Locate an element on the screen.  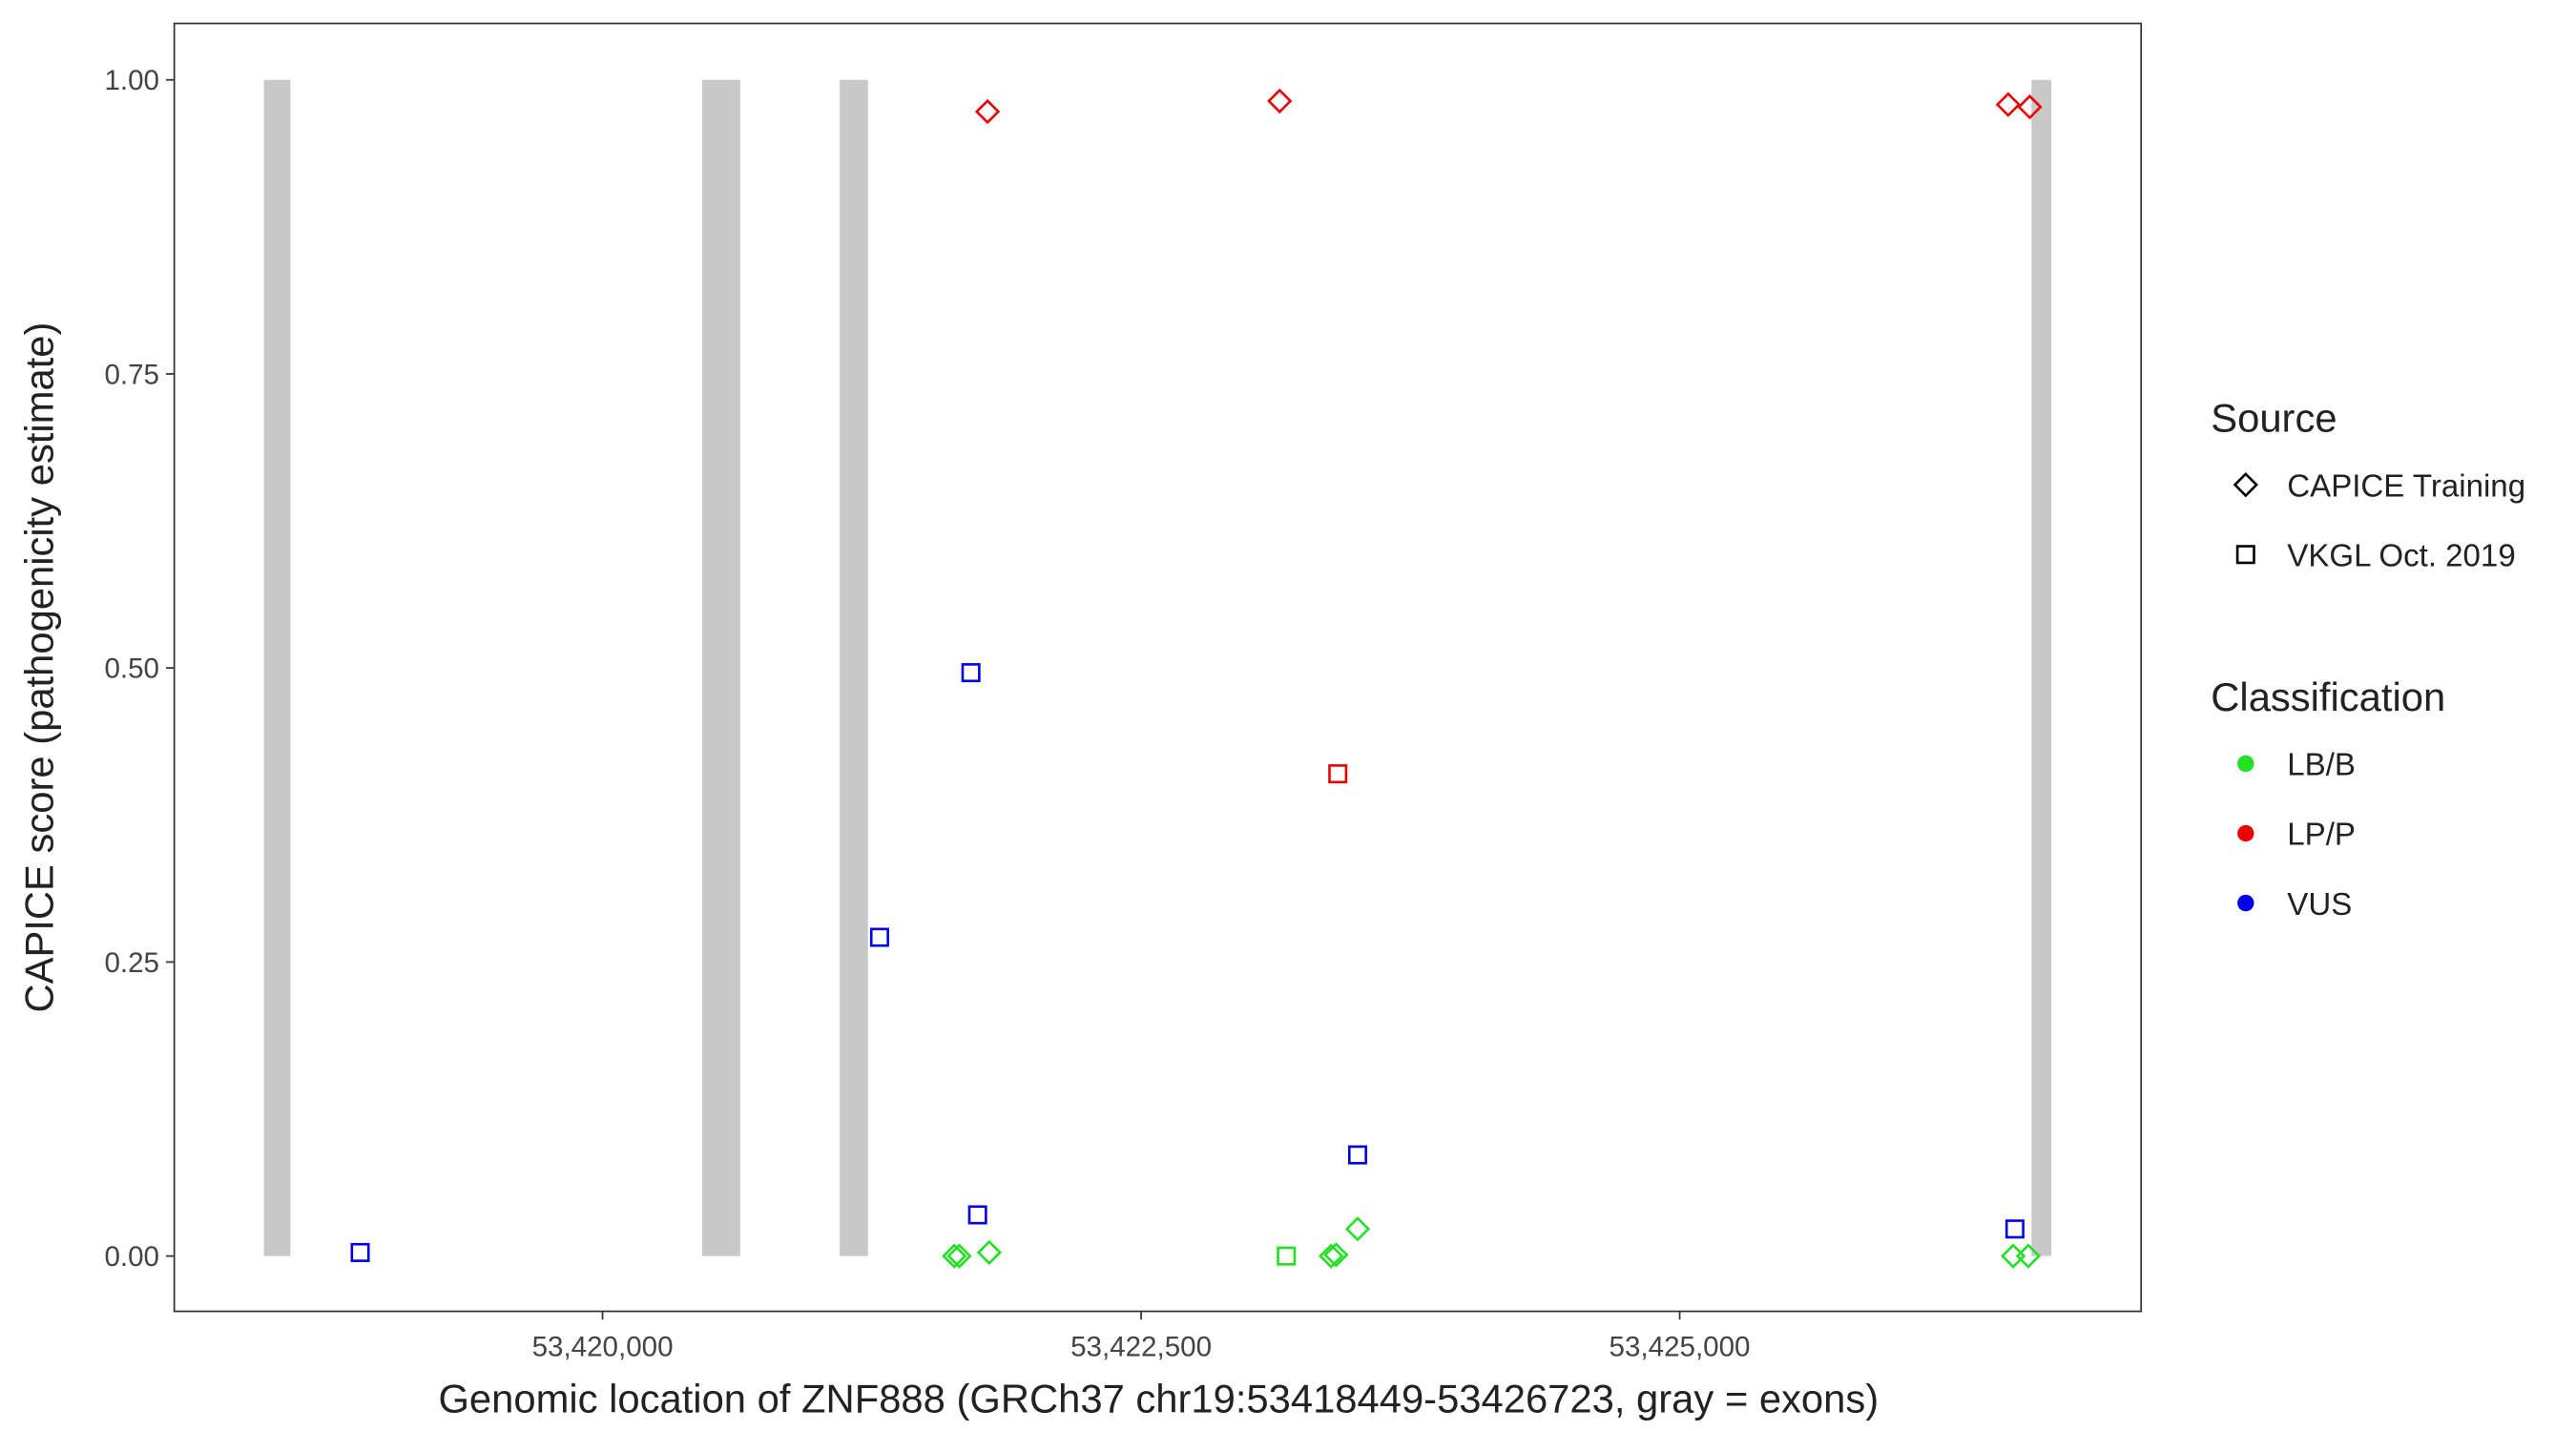
legend-title: Source is located at coordinates (2274, 418).